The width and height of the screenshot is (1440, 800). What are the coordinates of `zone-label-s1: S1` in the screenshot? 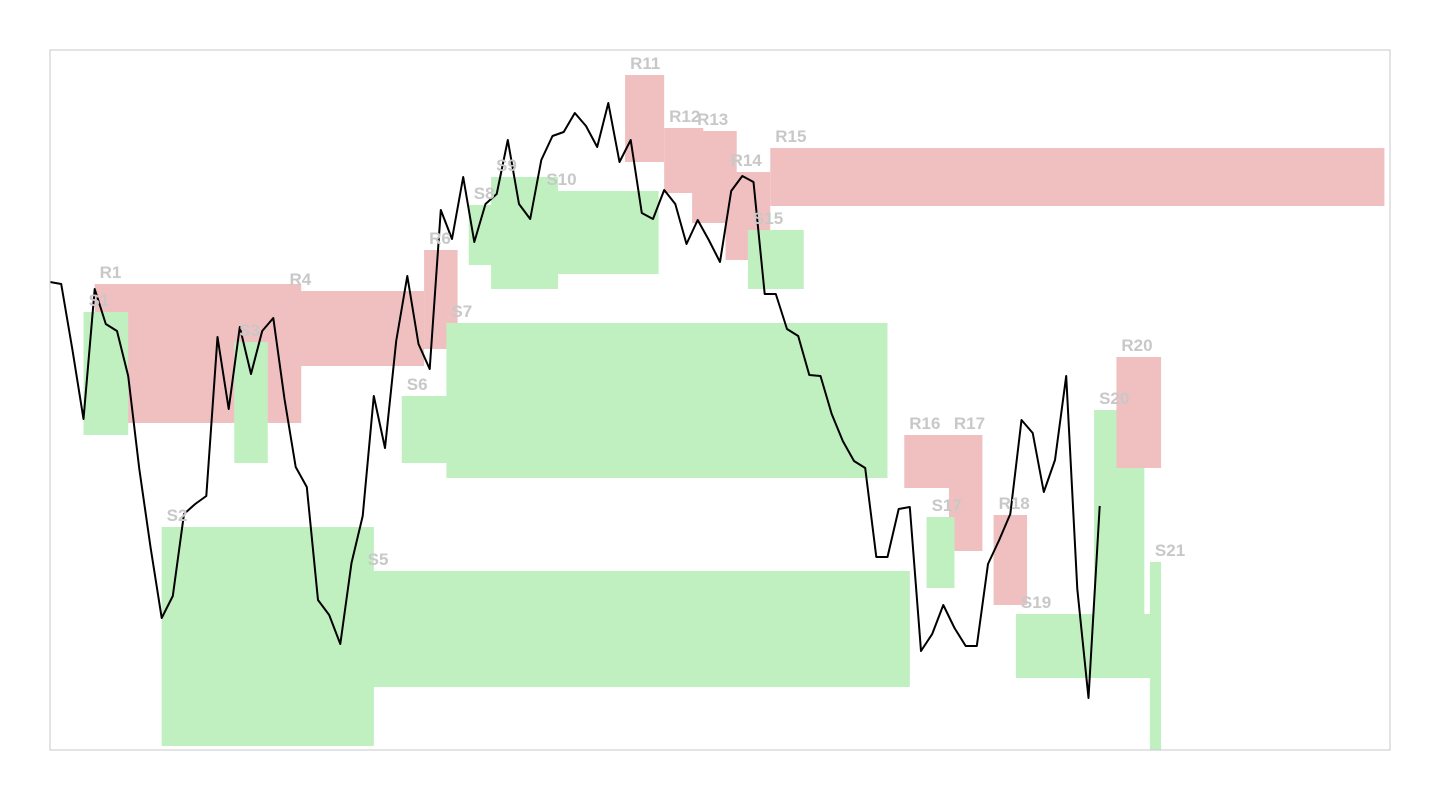 It's located at (99, 300).